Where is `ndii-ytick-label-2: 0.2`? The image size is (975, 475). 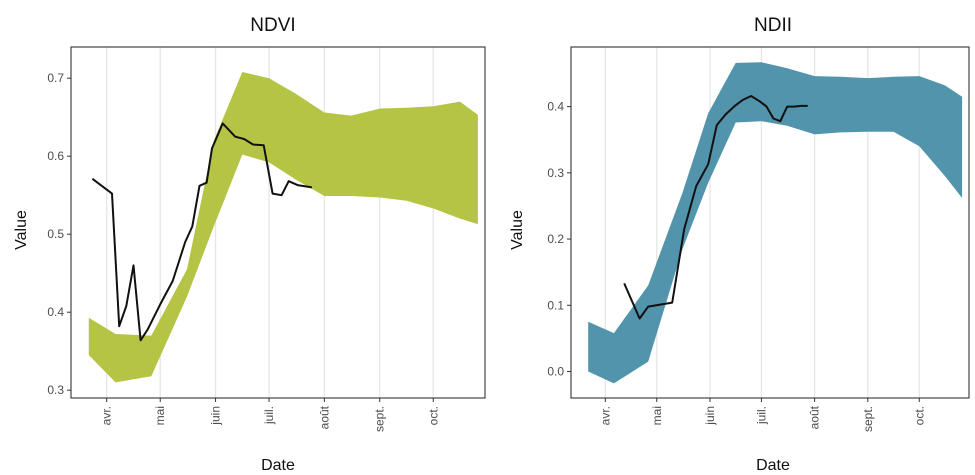
ndii-ytick-label-2: 0.2 is located at coordinates (555, 239).